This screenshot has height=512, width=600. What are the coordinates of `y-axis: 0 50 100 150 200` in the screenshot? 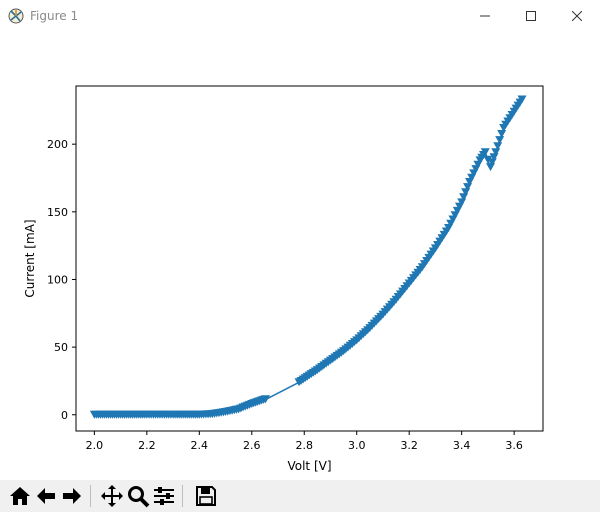 It's located at (61, 280).